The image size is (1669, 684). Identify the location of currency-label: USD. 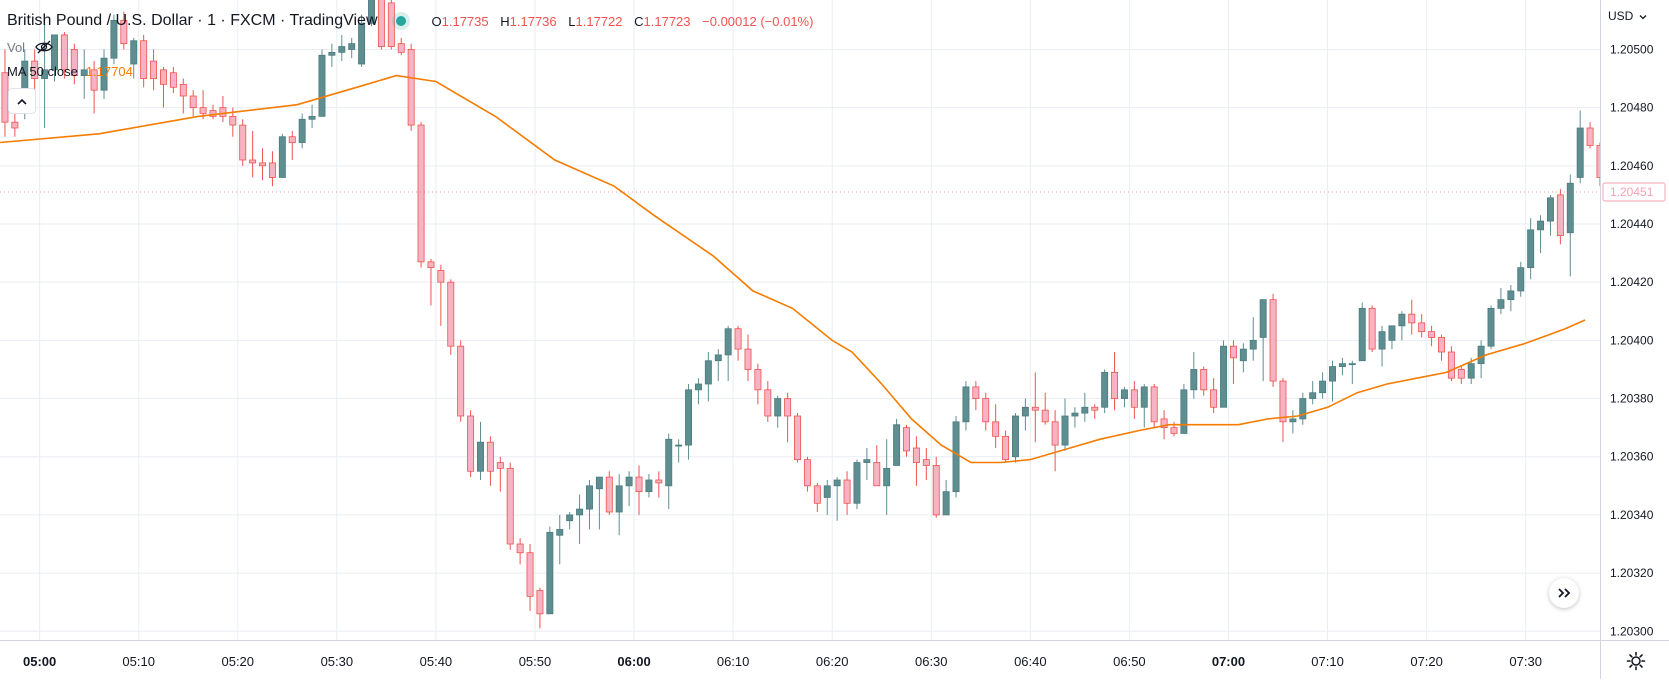
(1621, 16).